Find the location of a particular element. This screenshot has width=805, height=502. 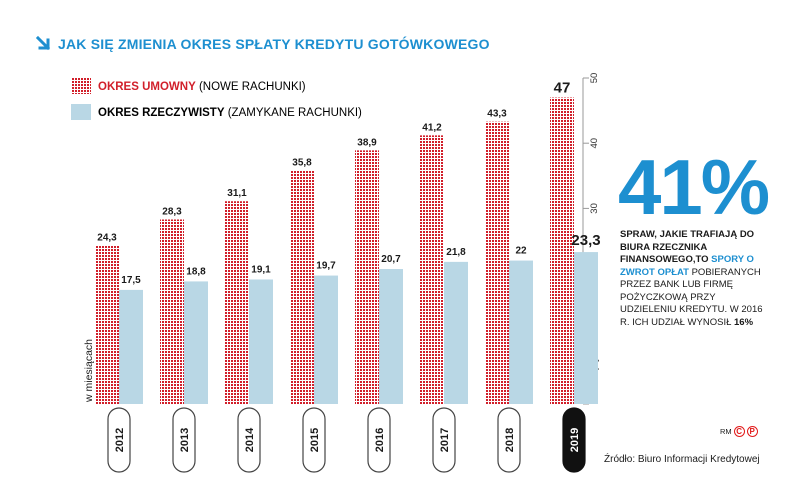

bar-umowny-2014 is located at coordinates (237, 302).